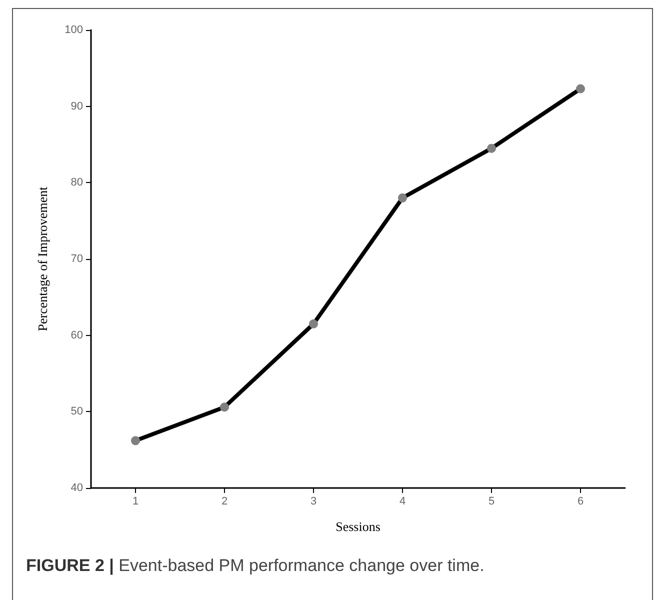 This screenshot has height=600, width=667. Describe the element at coordinates (73, 30) in the screenshot. I see `y-tick-label: 100` at that location.